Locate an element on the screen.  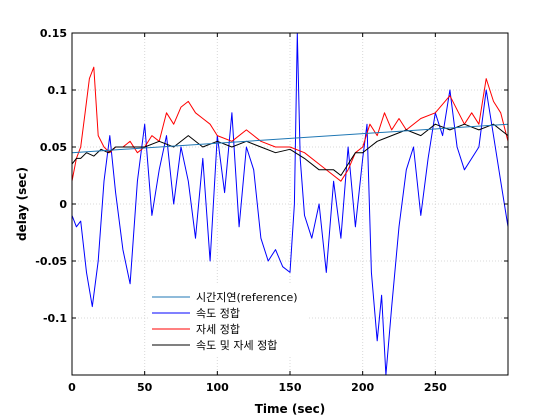
y-axis-label: delay (sec) is located at coordinates (22, 204).